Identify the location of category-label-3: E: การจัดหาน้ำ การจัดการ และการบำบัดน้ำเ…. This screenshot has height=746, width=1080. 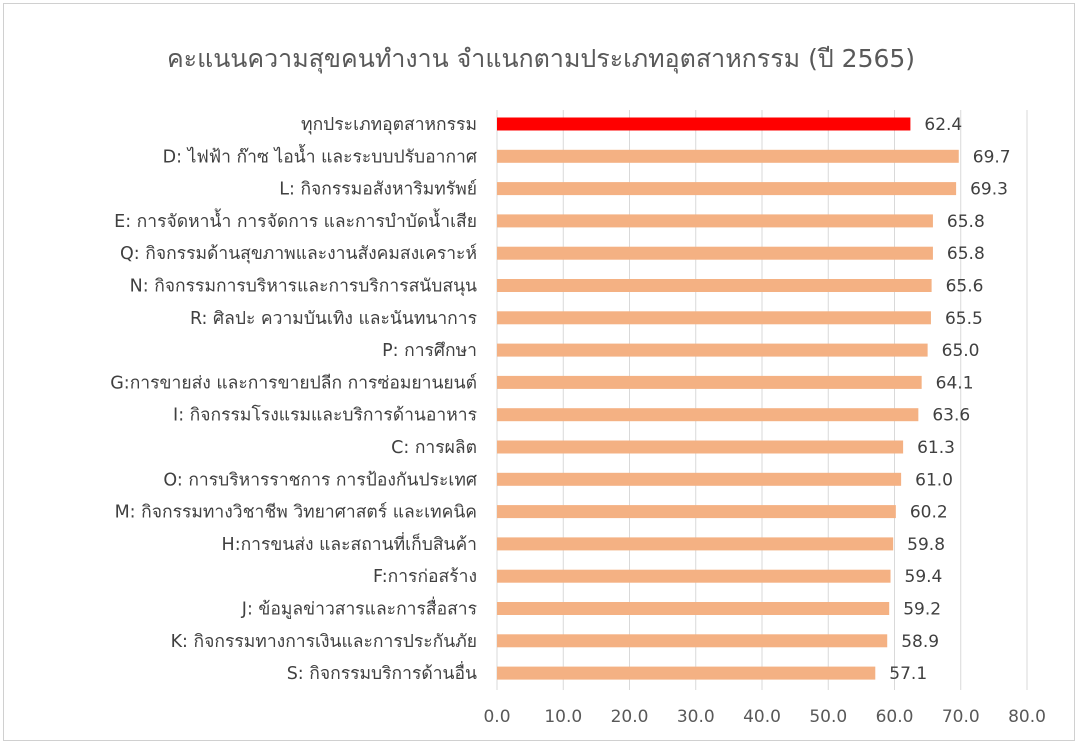
(295, 220).